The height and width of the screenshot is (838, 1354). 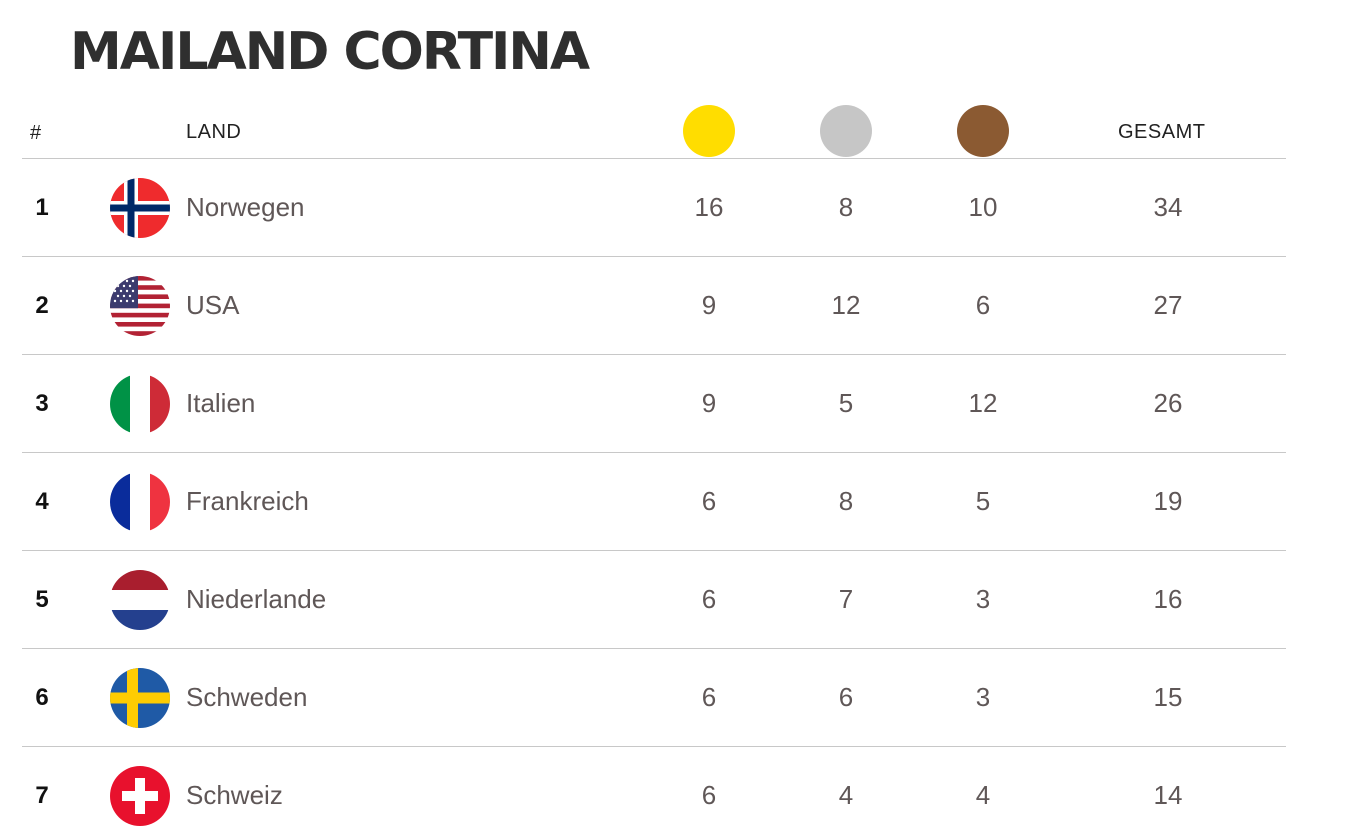 What do you see at coordinates (654, 698) in the screenshot?
I see `table-row: 6 Schweden 6 6 3 15` at bounding box center [654, 698].